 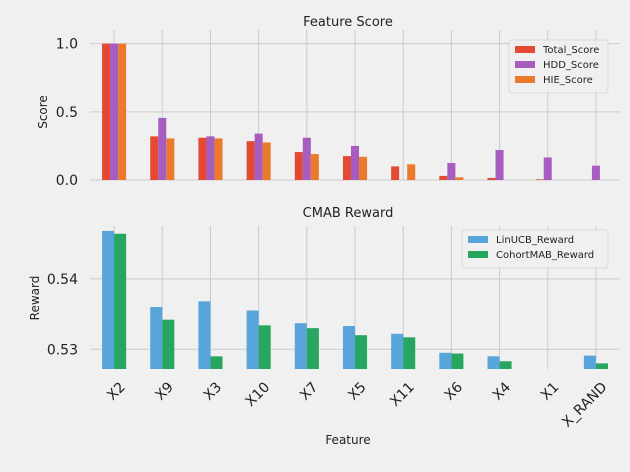 What do you see at coordinates (457, 361) in the screenshot?
I see `bar-cohortmab-reward-x6` at bounding box center [457, 361].